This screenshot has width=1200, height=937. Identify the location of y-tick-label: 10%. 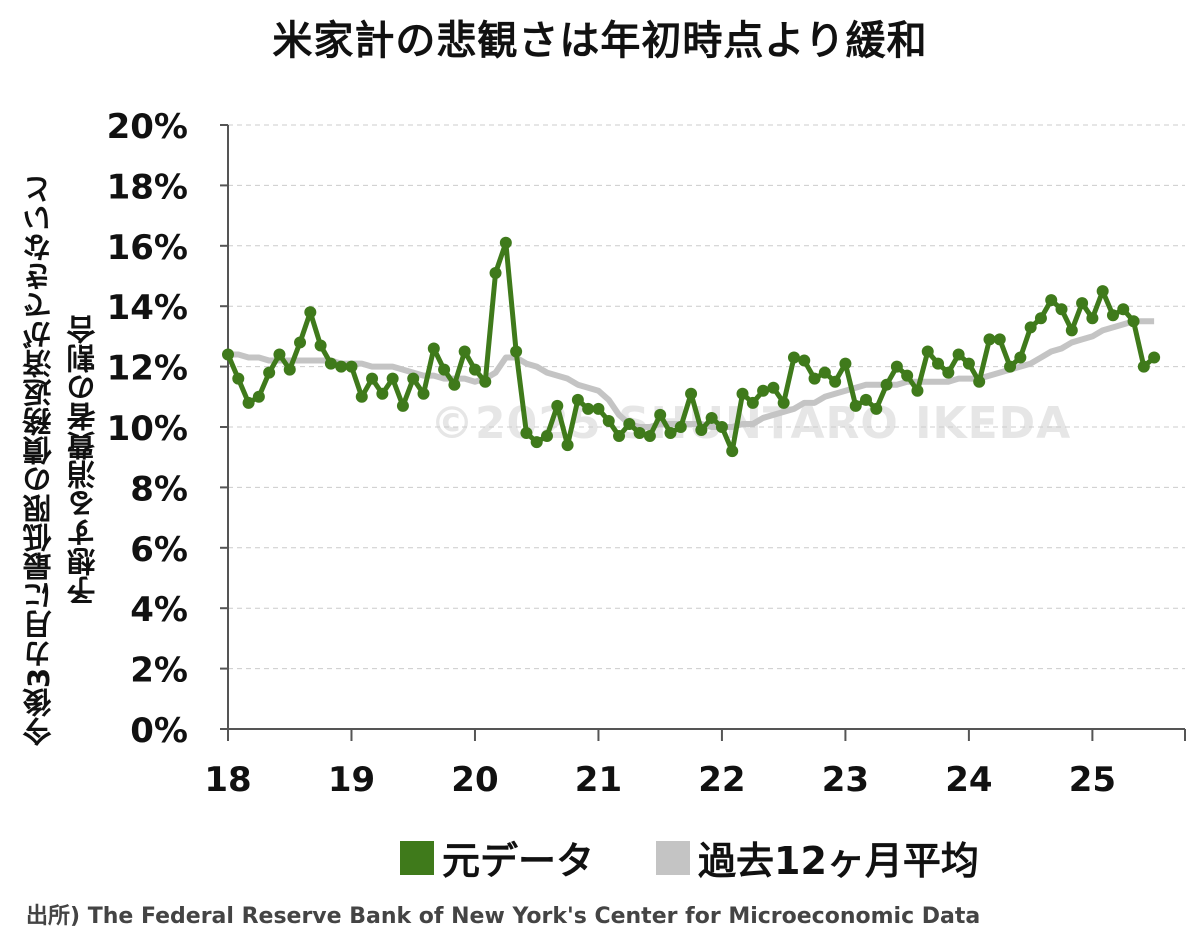
(147, 429).